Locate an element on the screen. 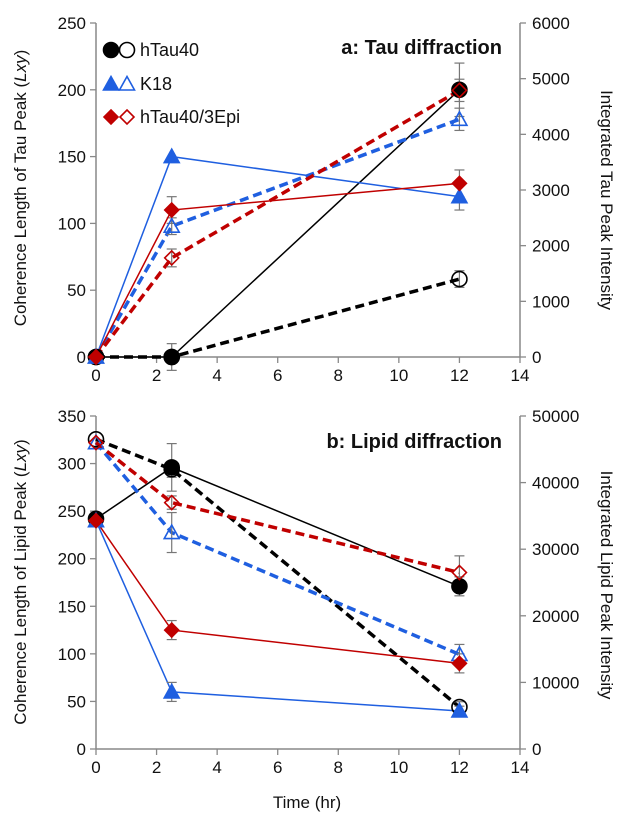 Image resolution: width=632 pixels, height=818 pixels. panel-b-x-tick-label: 2 is located at coordinates (156, 767).